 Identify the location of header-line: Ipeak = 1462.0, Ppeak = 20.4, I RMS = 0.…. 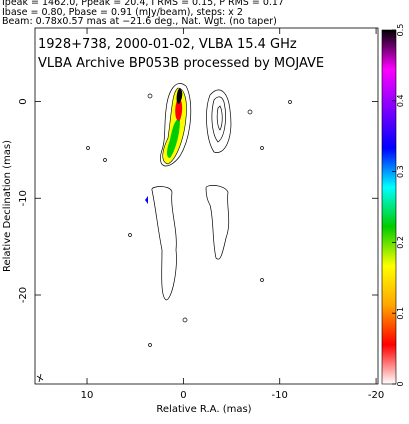
(143, 4).